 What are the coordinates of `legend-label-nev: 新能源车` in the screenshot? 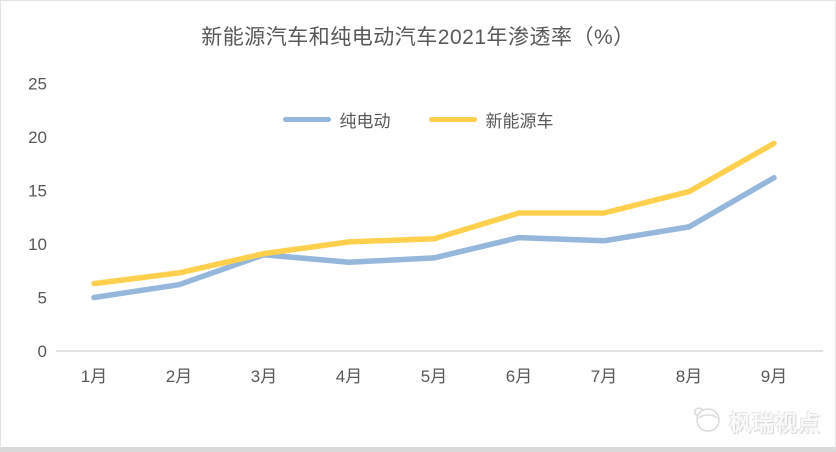 It's located at (519, 121).